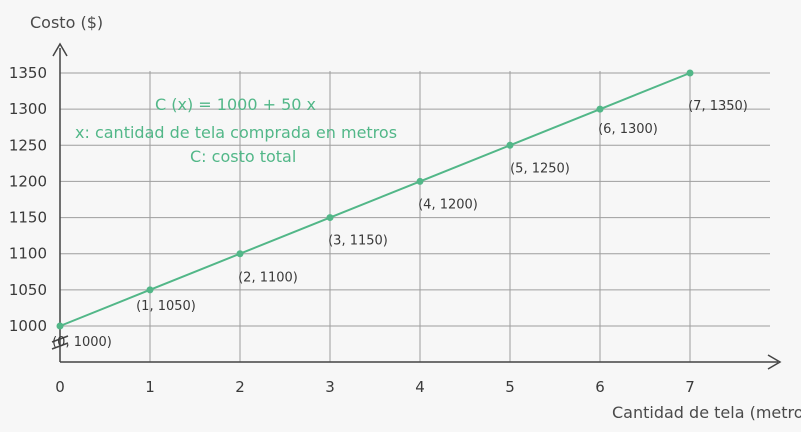  I want to click on y-tick-label: 1100, so click(28, 254).